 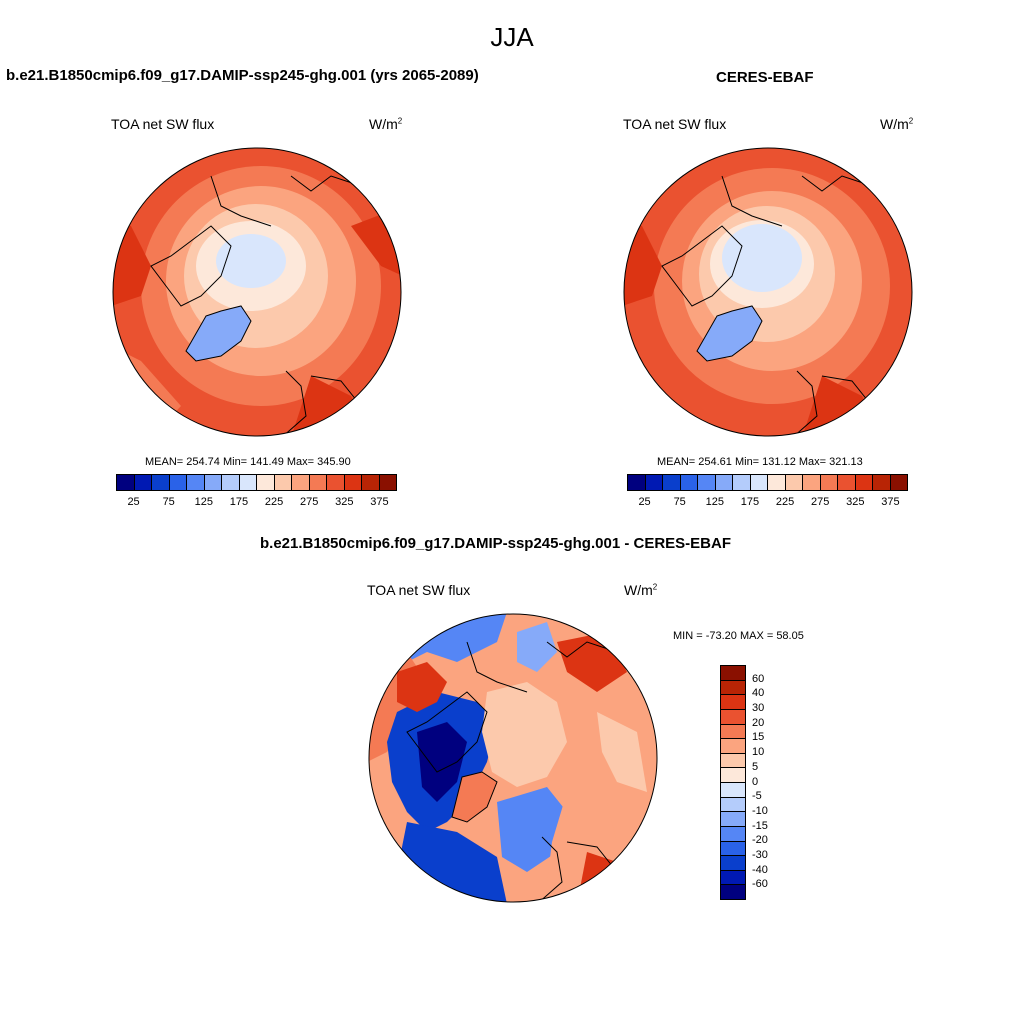 I want to click on colorbar-tick-label: 0, so click(x=755, y=781).